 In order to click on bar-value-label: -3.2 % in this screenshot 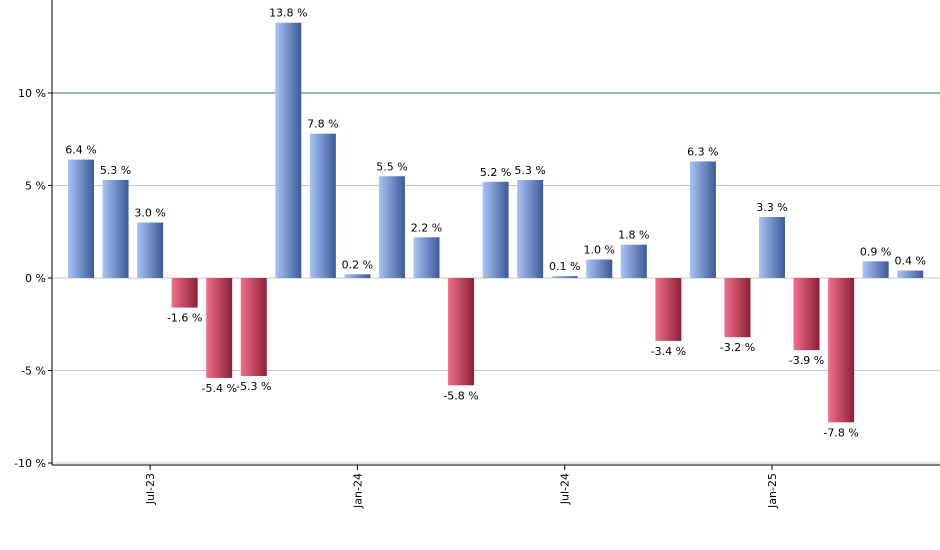, I will do `click(737, 347)`.